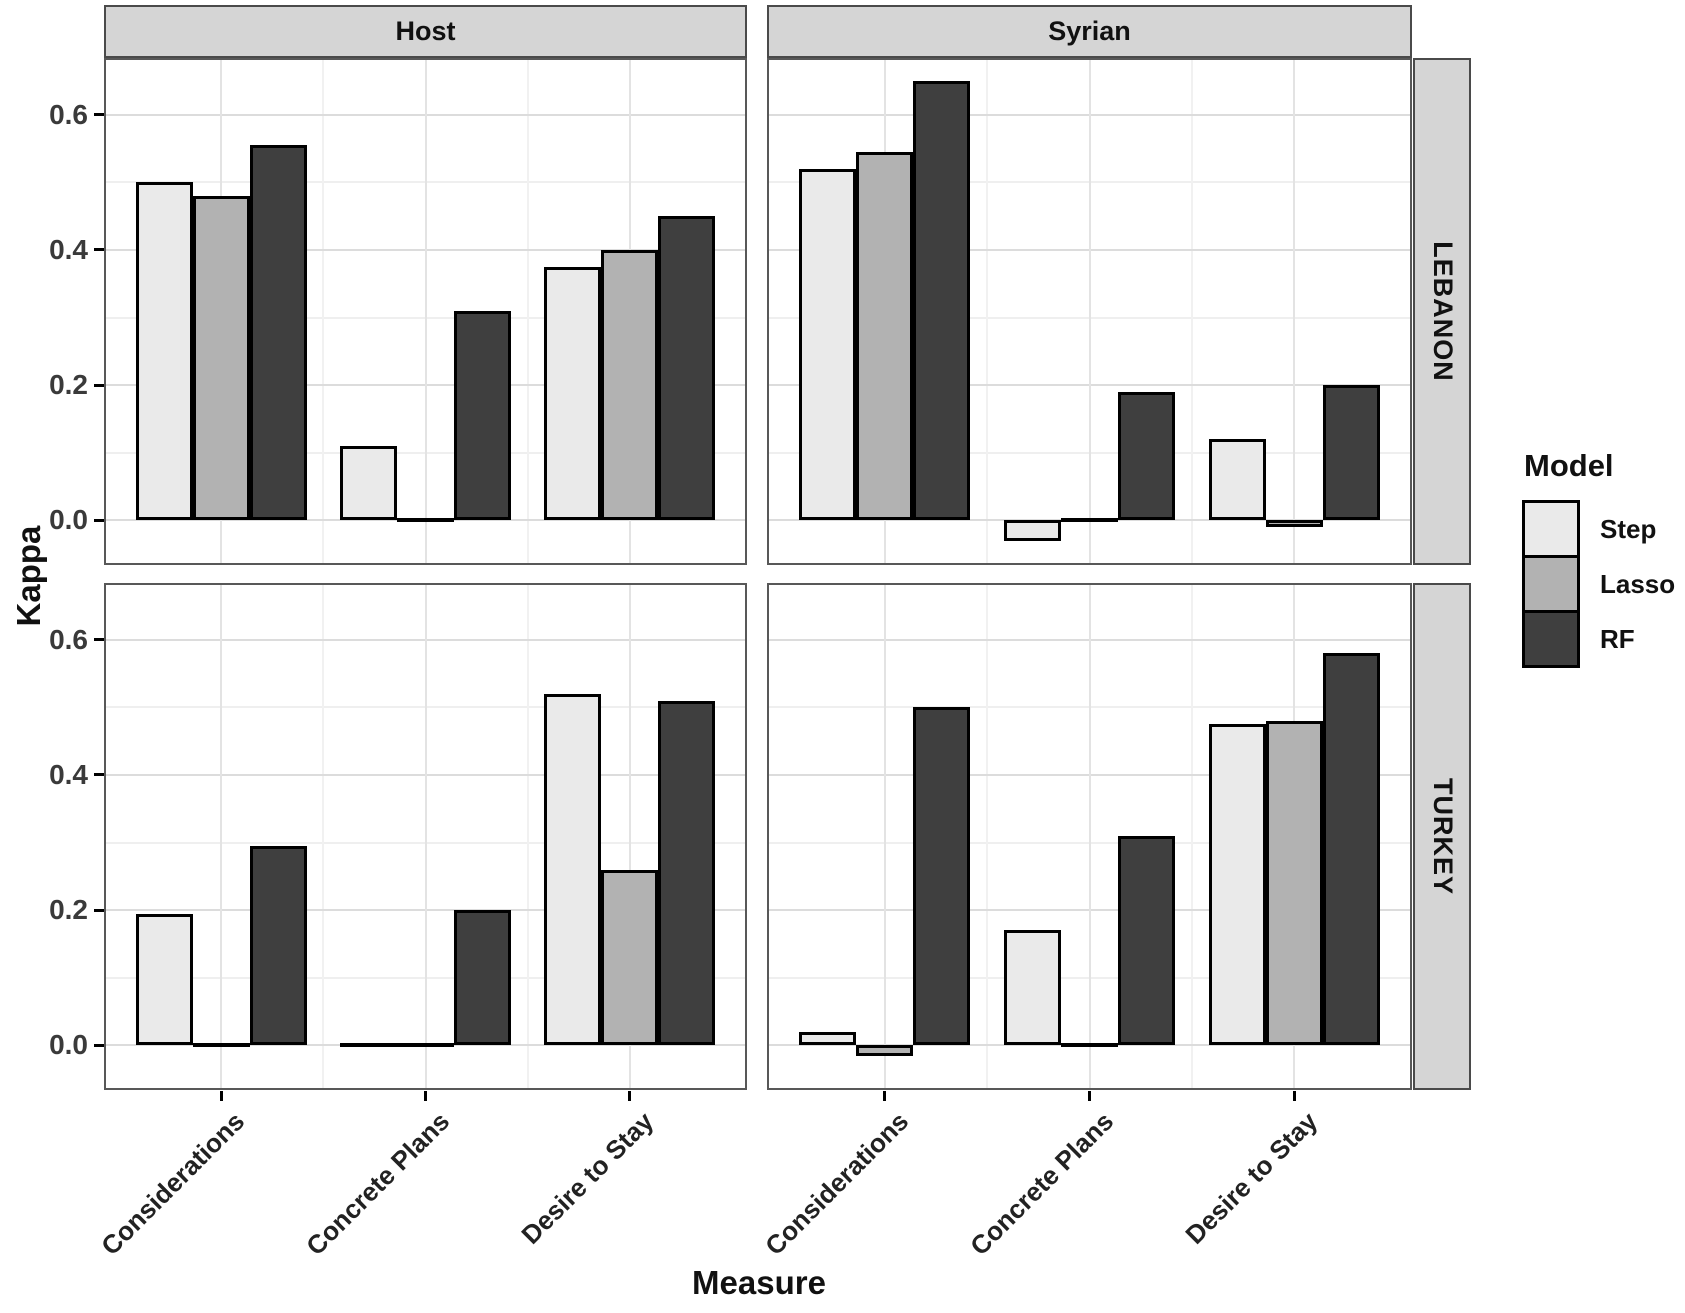 The image size is (1685, 1313). I want to click on x-tick-label-considerations: Considerations, so click(173, 1184).